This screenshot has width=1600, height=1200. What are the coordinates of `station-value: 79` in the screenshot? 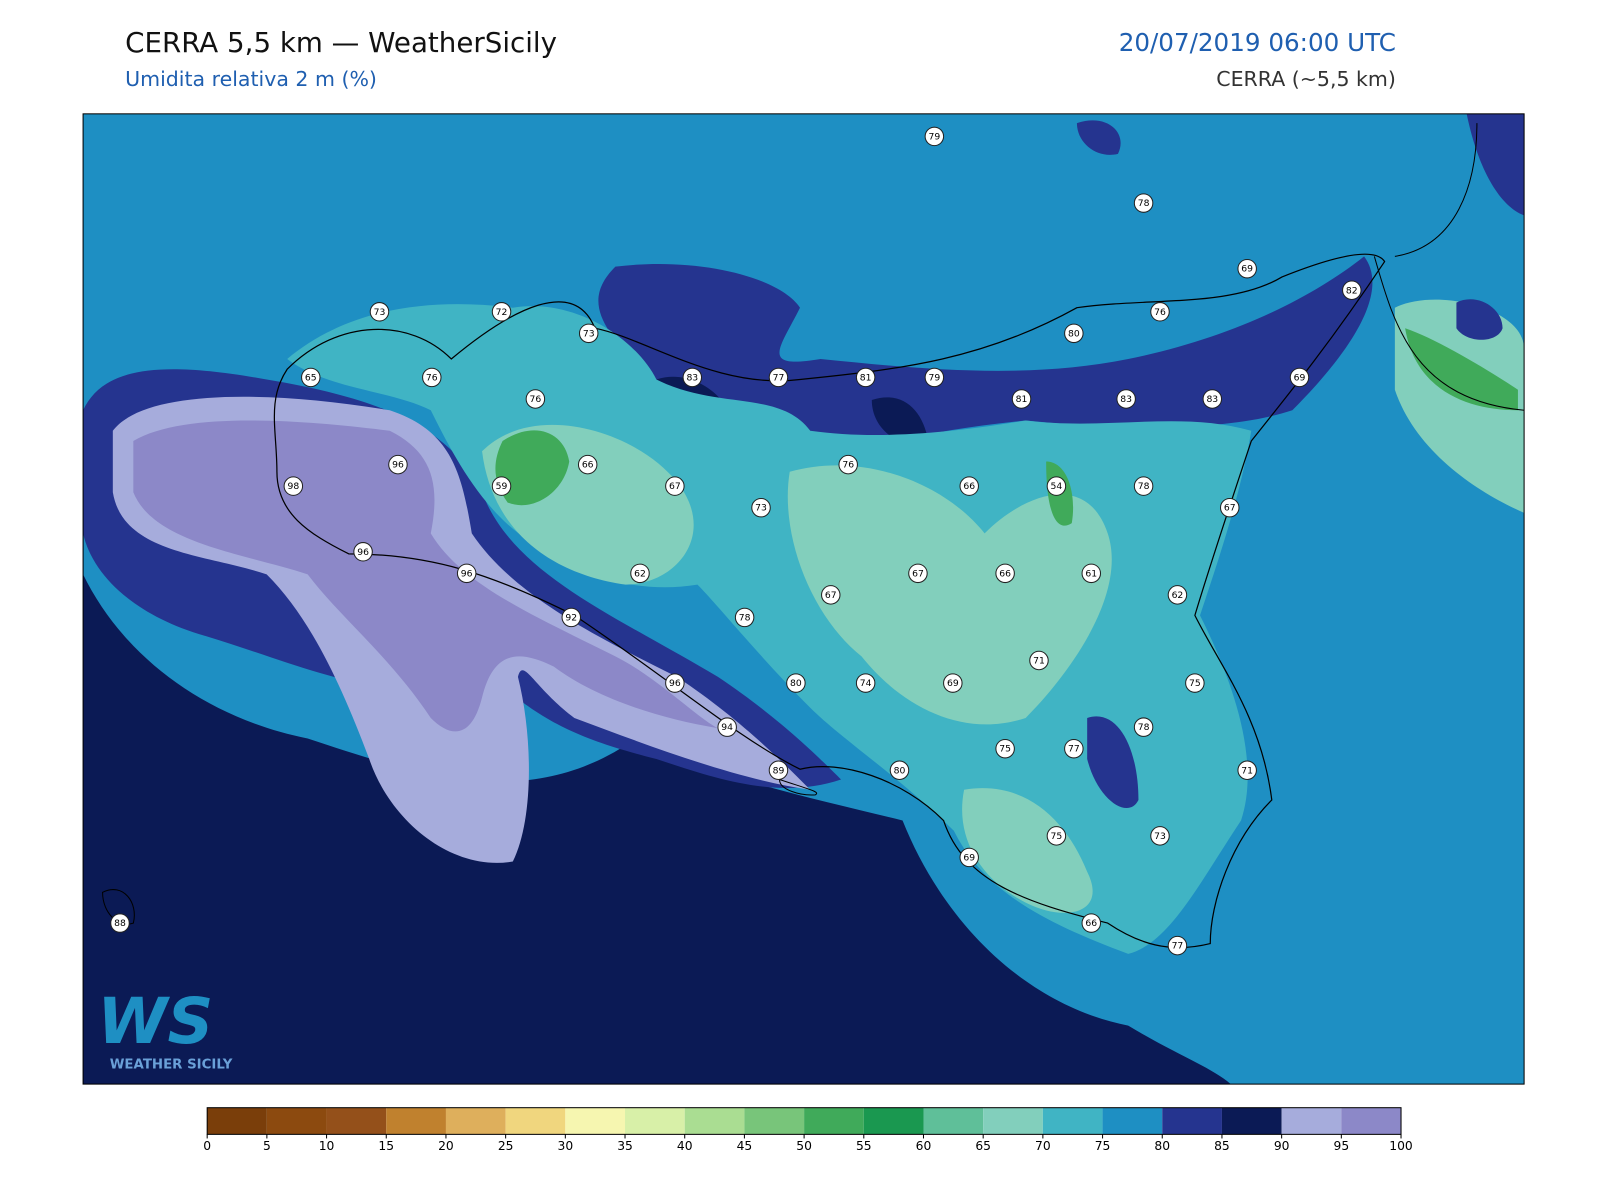 It's located at (934, 377).